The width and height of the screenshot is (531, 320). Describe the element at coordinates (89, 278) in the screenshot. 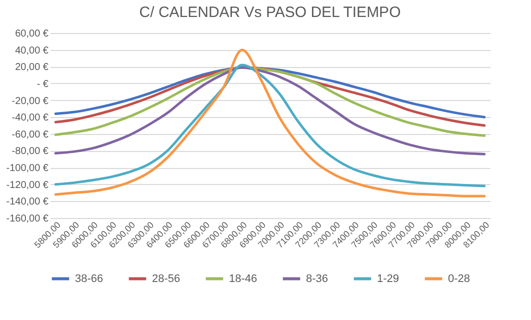

I see `legend-label: 38-66` at that location.